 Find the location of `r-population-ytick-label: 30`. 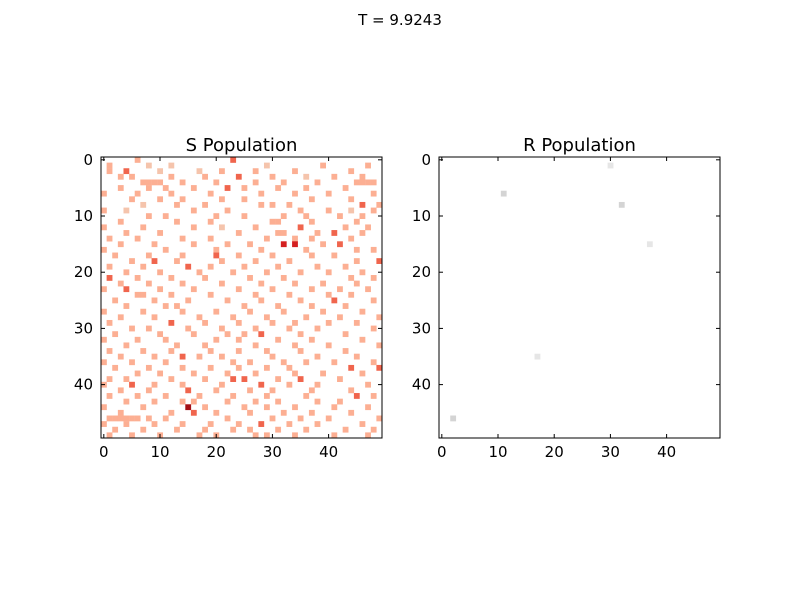

r-population-ytick-label: 30 is located at coordinates (421, 328).